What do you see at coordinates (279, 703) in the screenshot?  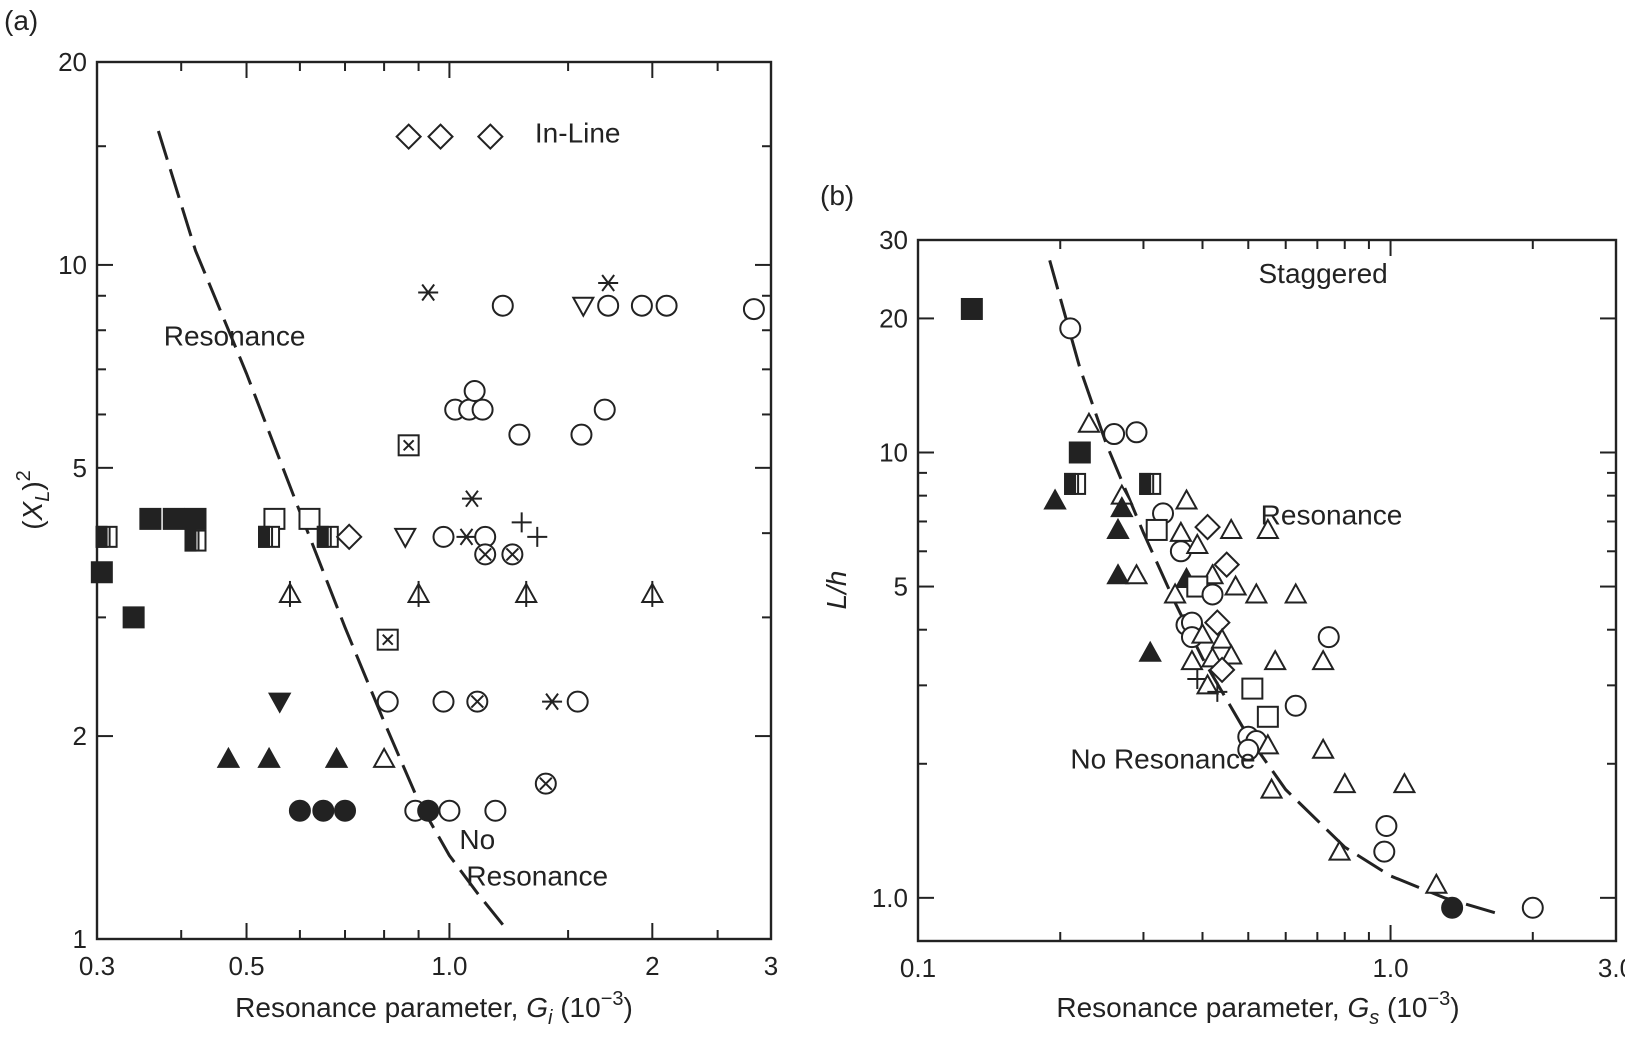 I see `panel-a-point-triangle-down-filled` at bounding box center [279, 703].